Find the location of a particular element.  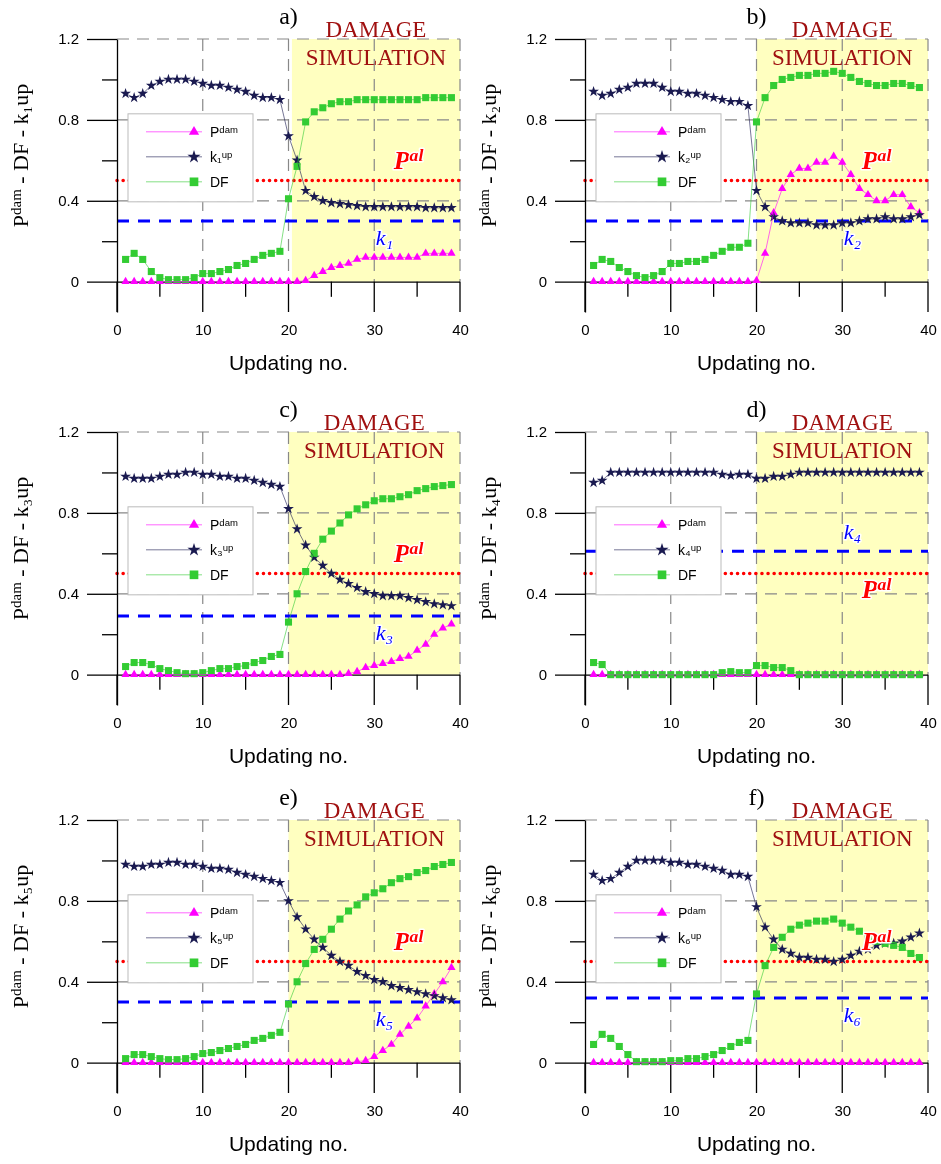

chart-title: f) is located at coordinates (756, 797).